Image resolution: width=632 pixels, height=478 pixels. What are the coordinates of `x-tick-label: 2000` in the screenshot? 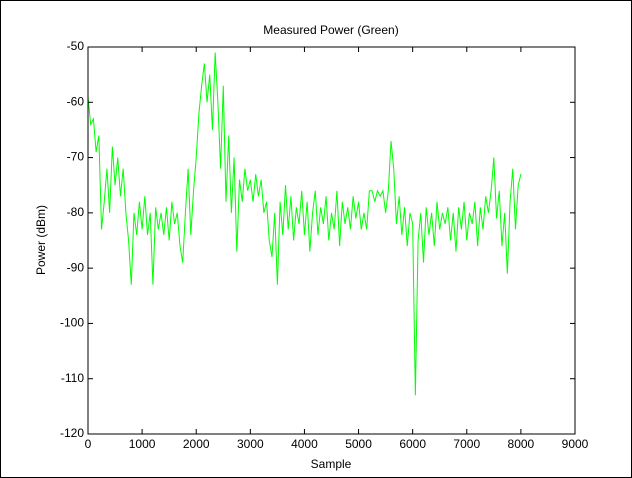 It's located at (196, 444).